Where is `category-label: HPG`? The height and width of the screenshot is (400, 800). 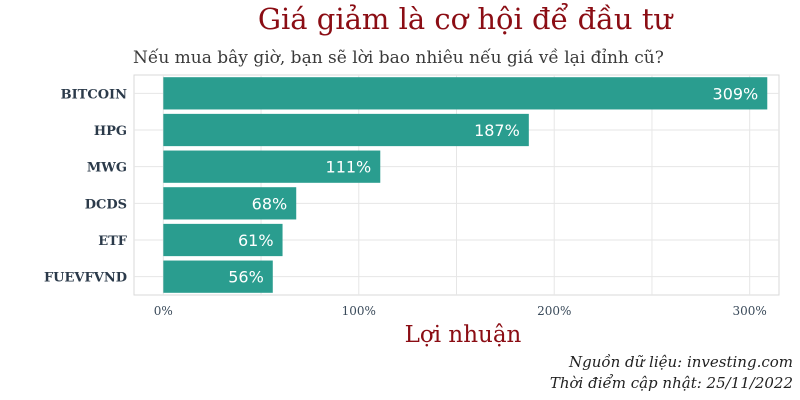 category-label: HPG is located at coordinates (110, 131).